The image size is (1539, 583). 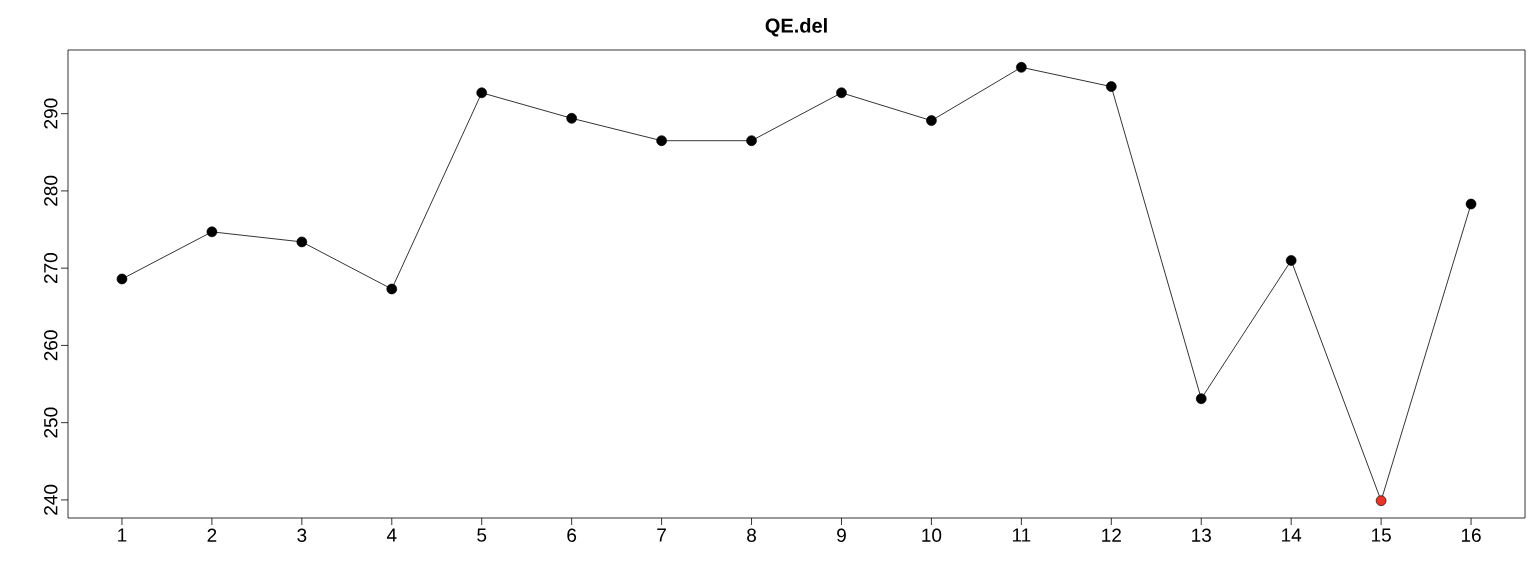 What do you see at coordinates (796, 27) in the screenshot?
I see `chart-title: QE.del` at bounding box center [796, 27].